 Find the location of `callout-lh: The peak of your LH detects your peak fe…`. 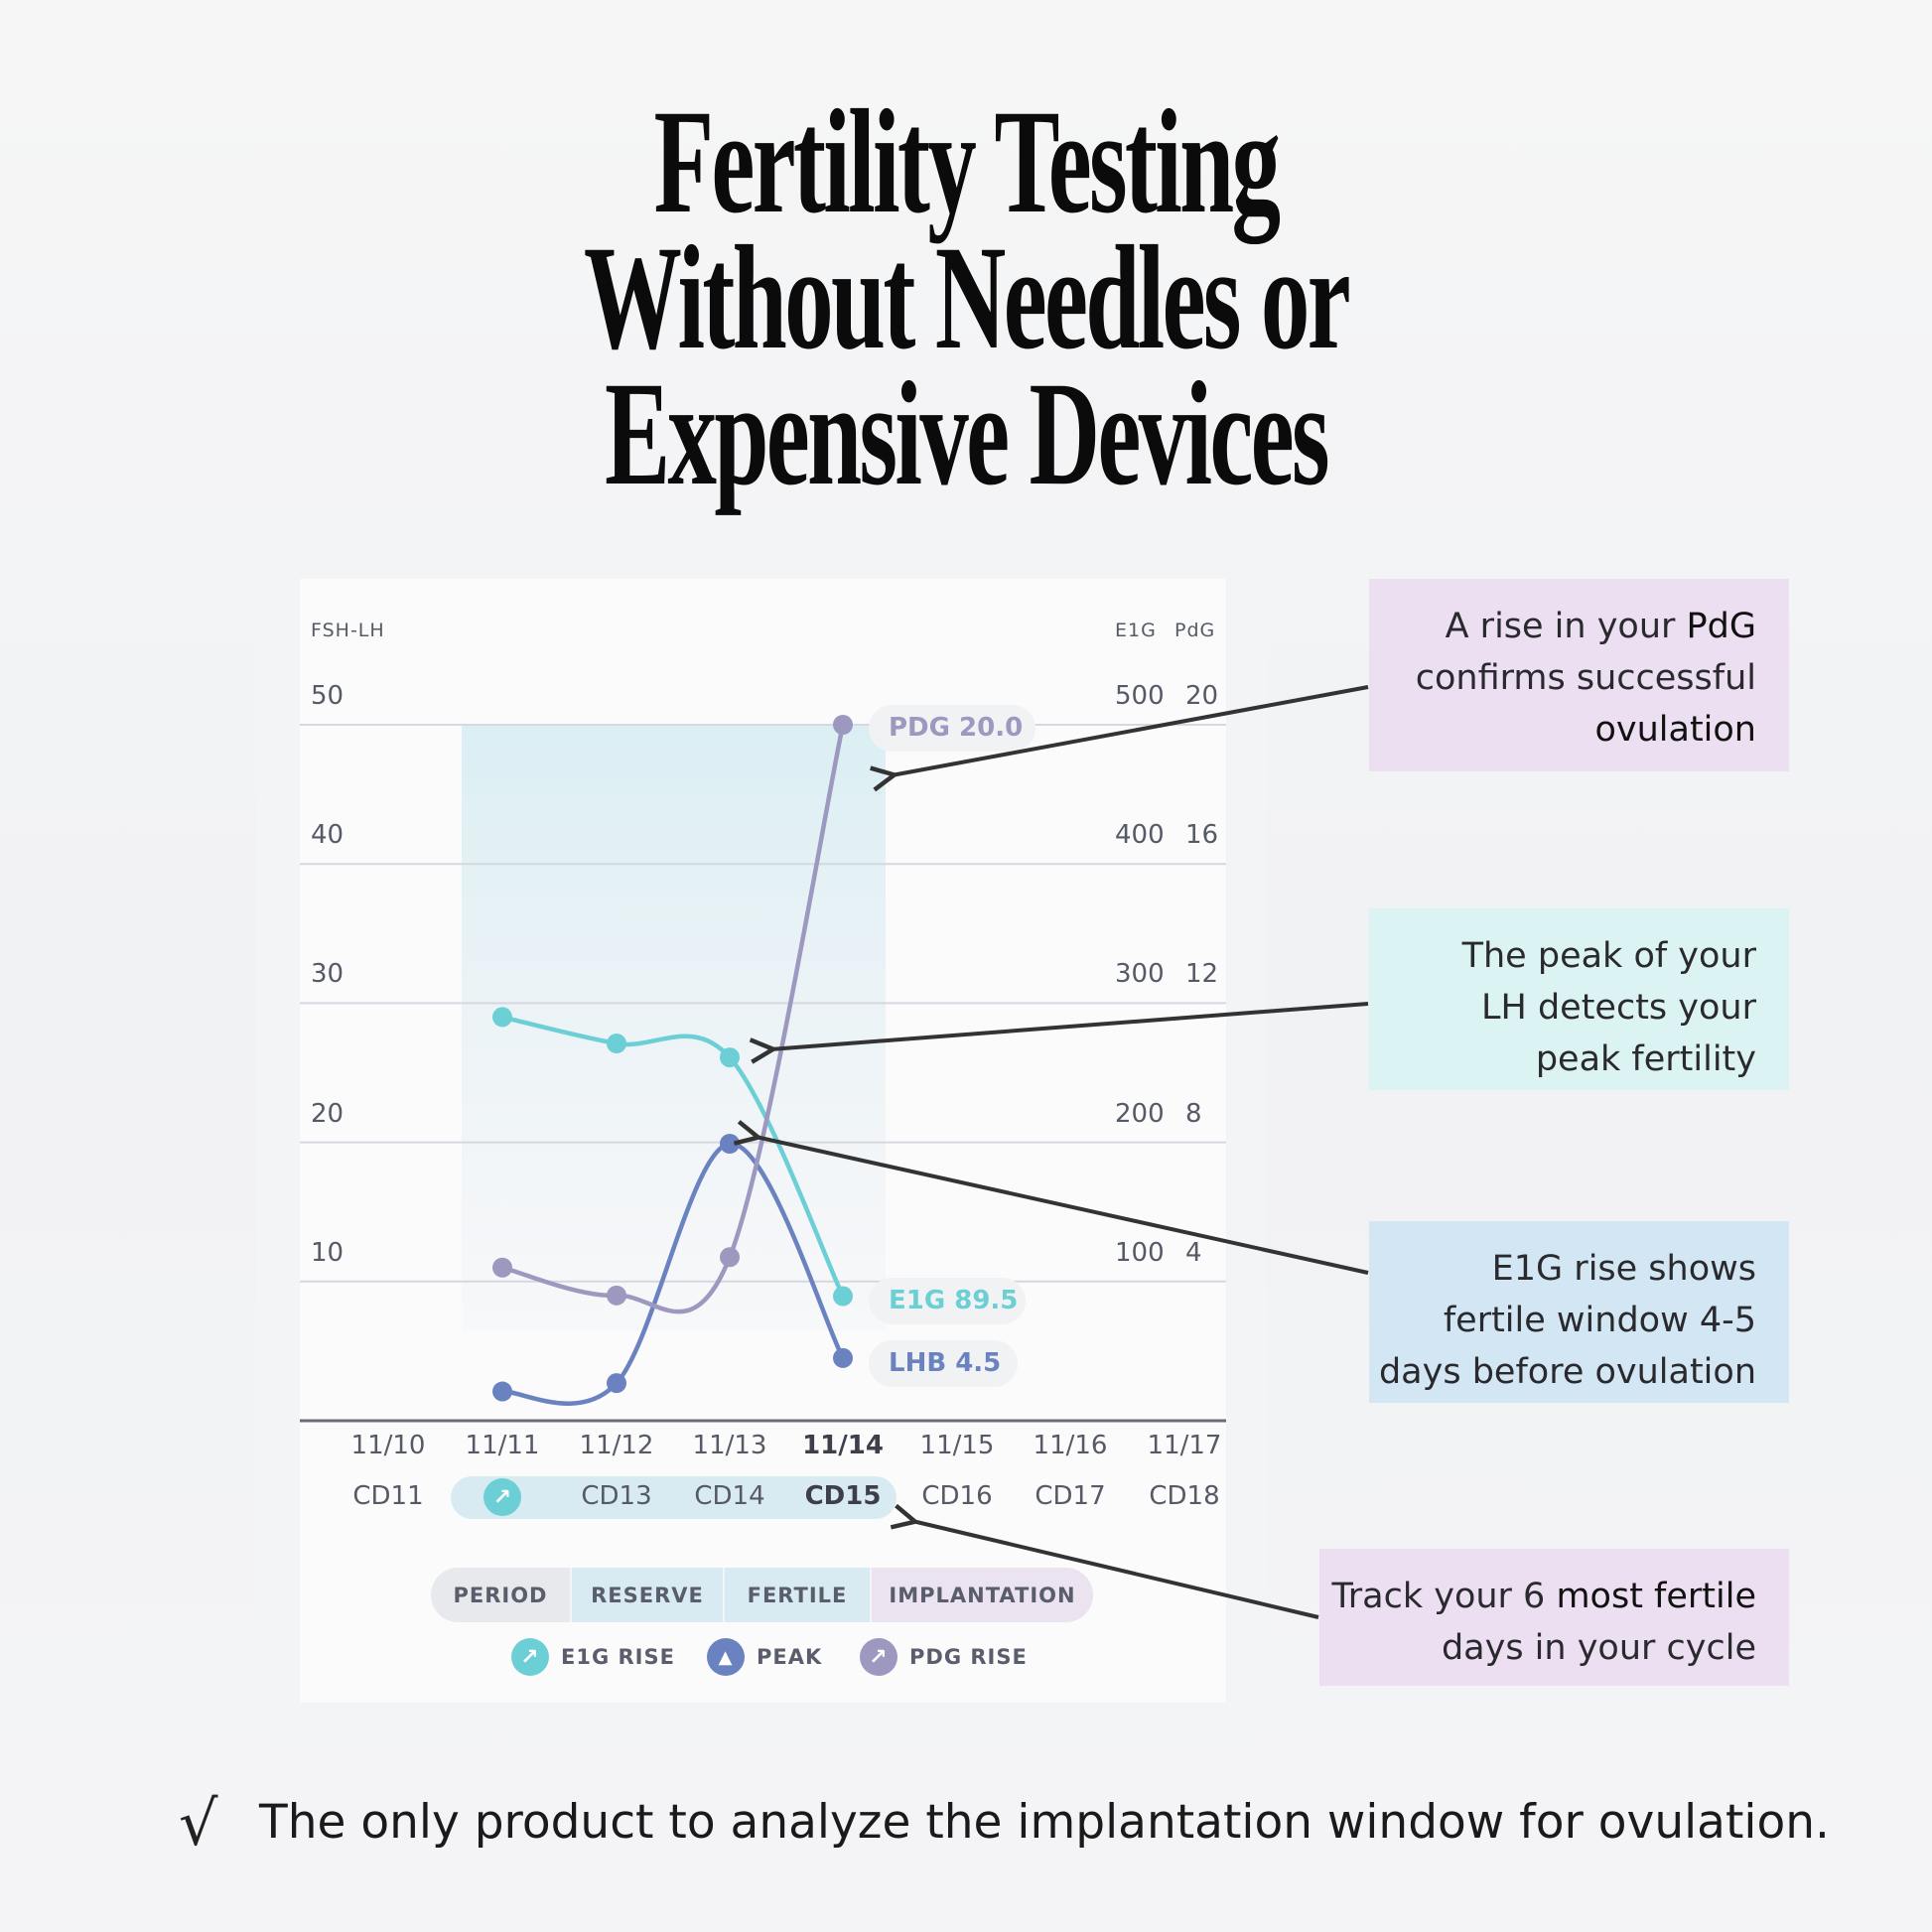

callout-lh: The peak of your LH detects your peak fe… is located at coordinates (1579, 999).